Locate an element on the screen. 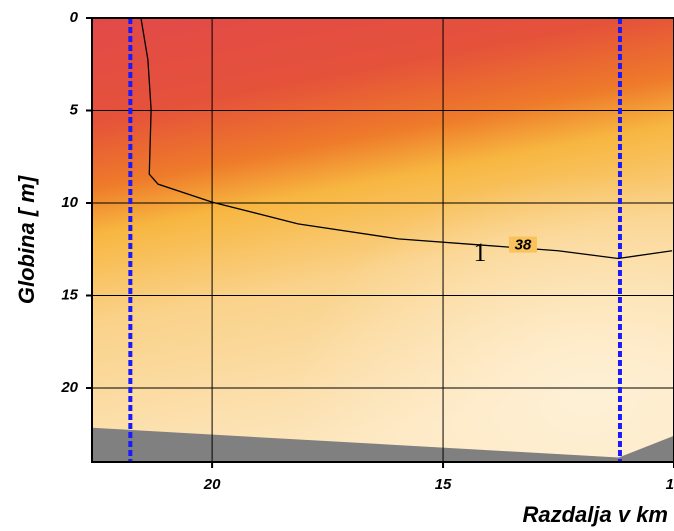  y-axis-label: Globina [ m] is located at coordinates (26, 239).